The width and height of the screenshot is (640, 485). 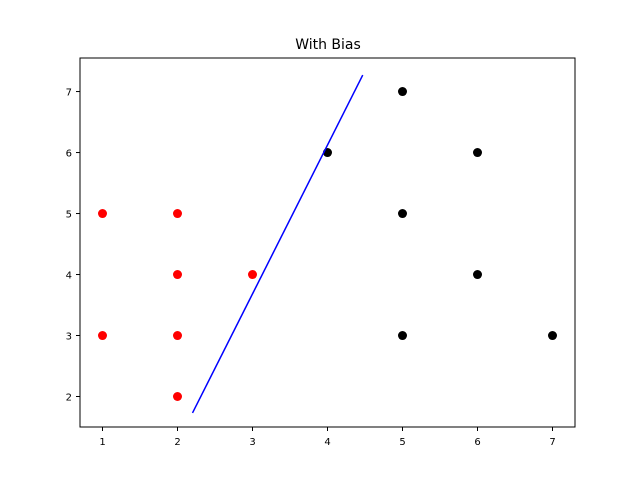 I want to click on x-tick-label: 4, so click(x=327, y=442).